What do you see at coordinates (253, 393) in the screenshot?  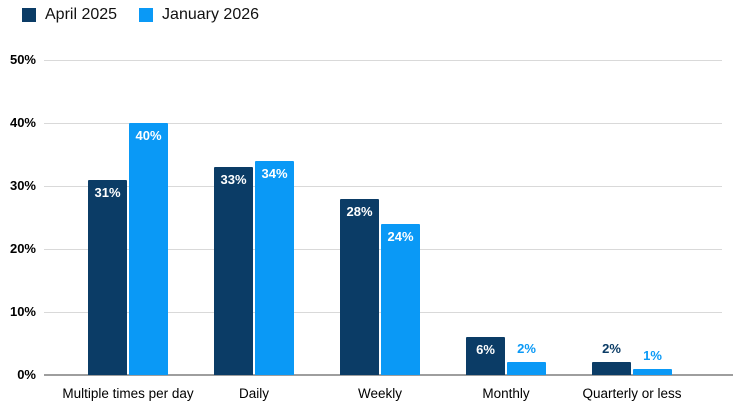 I see `x-axis-category-label: Daily` at bounding box center [253, 393].